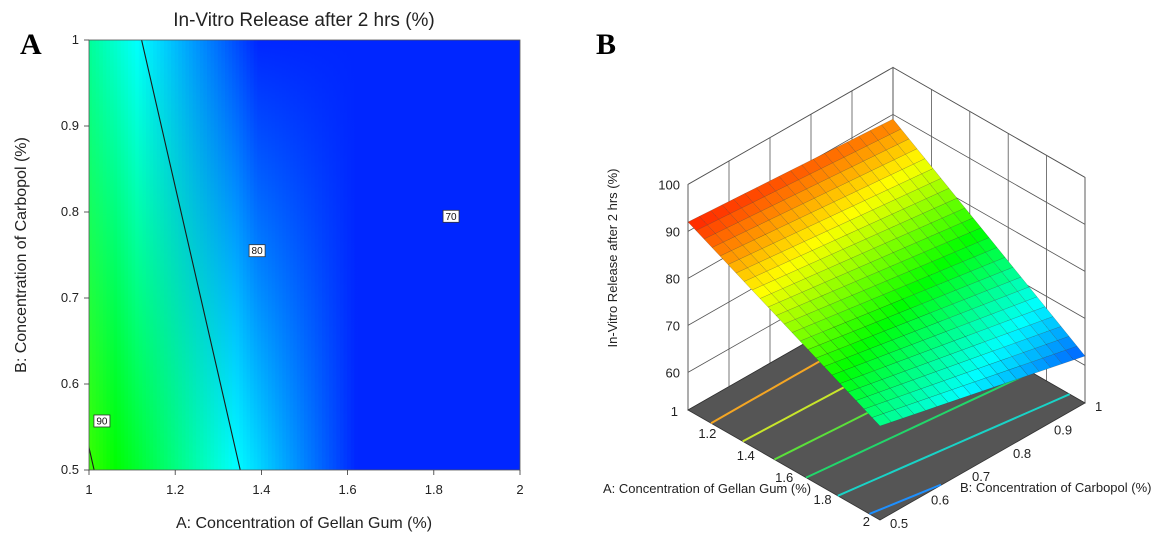 The height and width of the screenshot is (538, 1163). I want to click on z-tick-label: 80, so click(673, 278).